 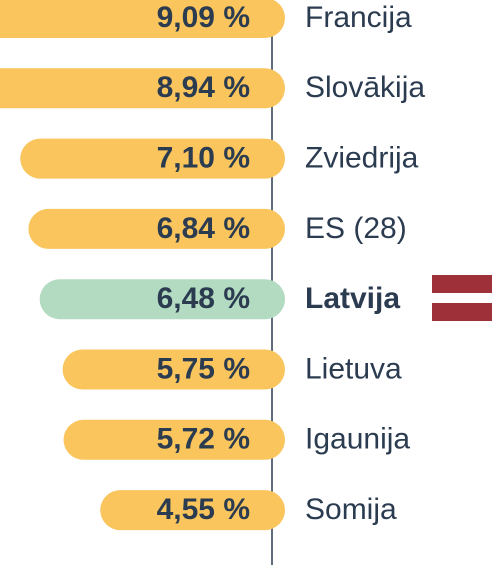 I want to click on category-label: Somija, so click(x=351, y=509).